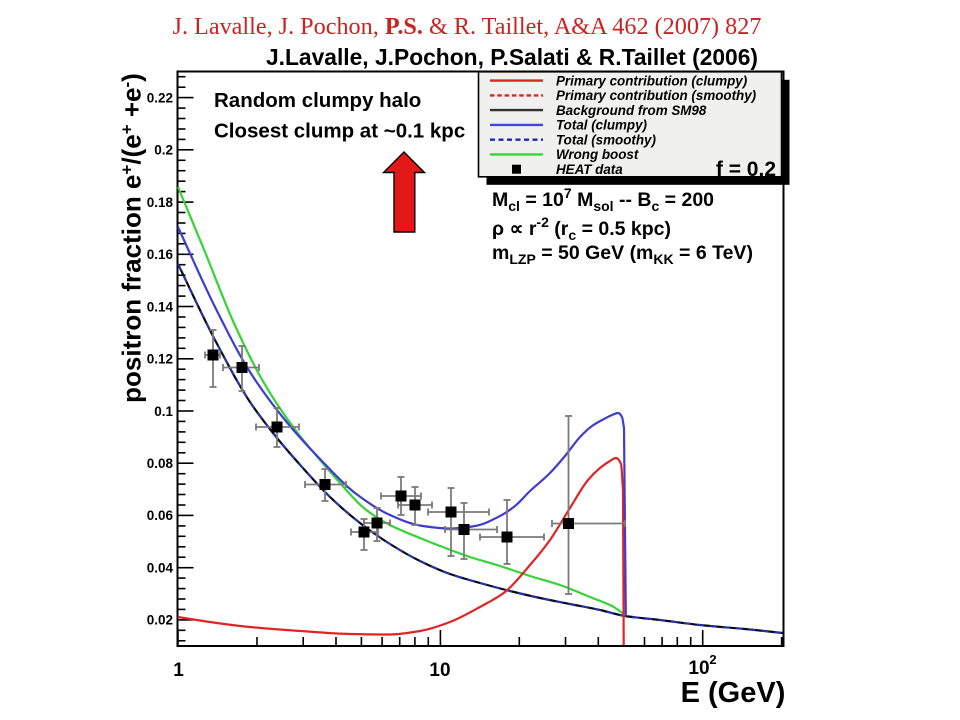 This screenshot has height=720, width=960. What do you see at coordinates (160, 620) in the screenshot?
I see `svg-text: 0.02` at bounding box center [160, 620].